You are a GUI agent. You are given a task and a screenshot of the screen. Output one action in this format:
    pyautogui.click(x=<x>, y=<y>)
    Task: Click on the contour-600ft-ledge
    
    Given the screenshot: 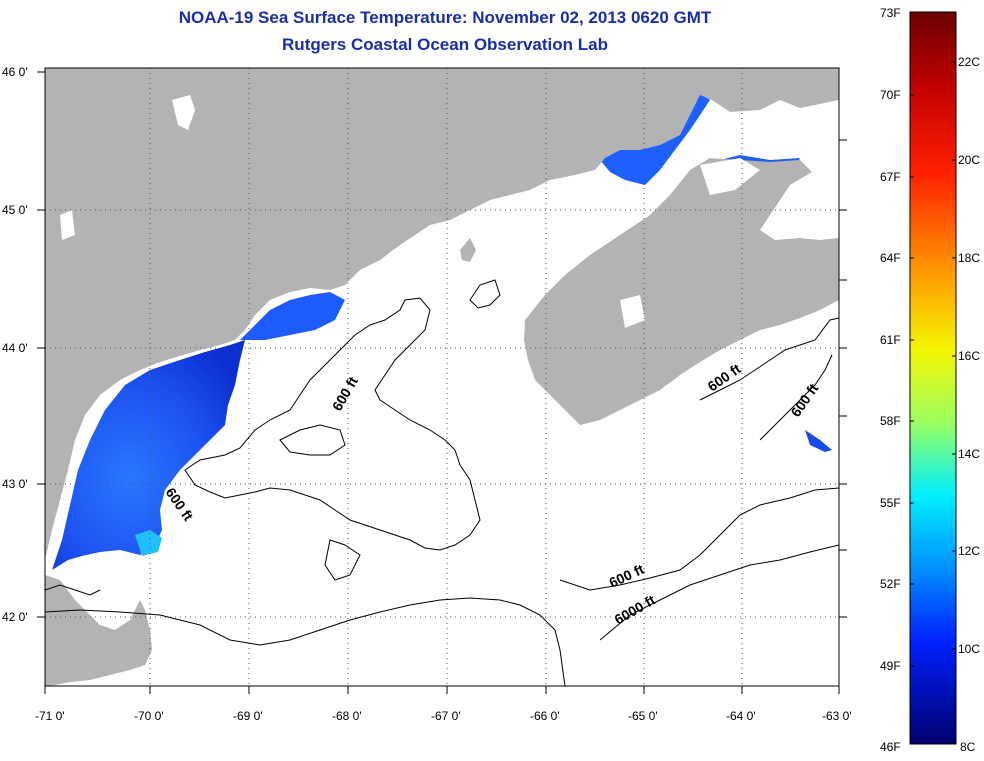 What is the action you would take?
    pyautogui.click(x=312, y=440)
    